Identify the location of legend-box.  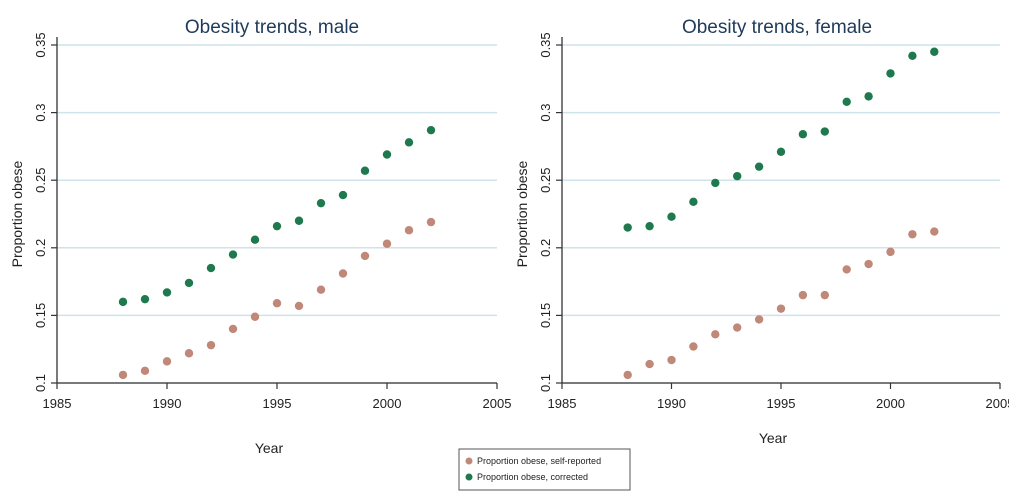
(544, 469).